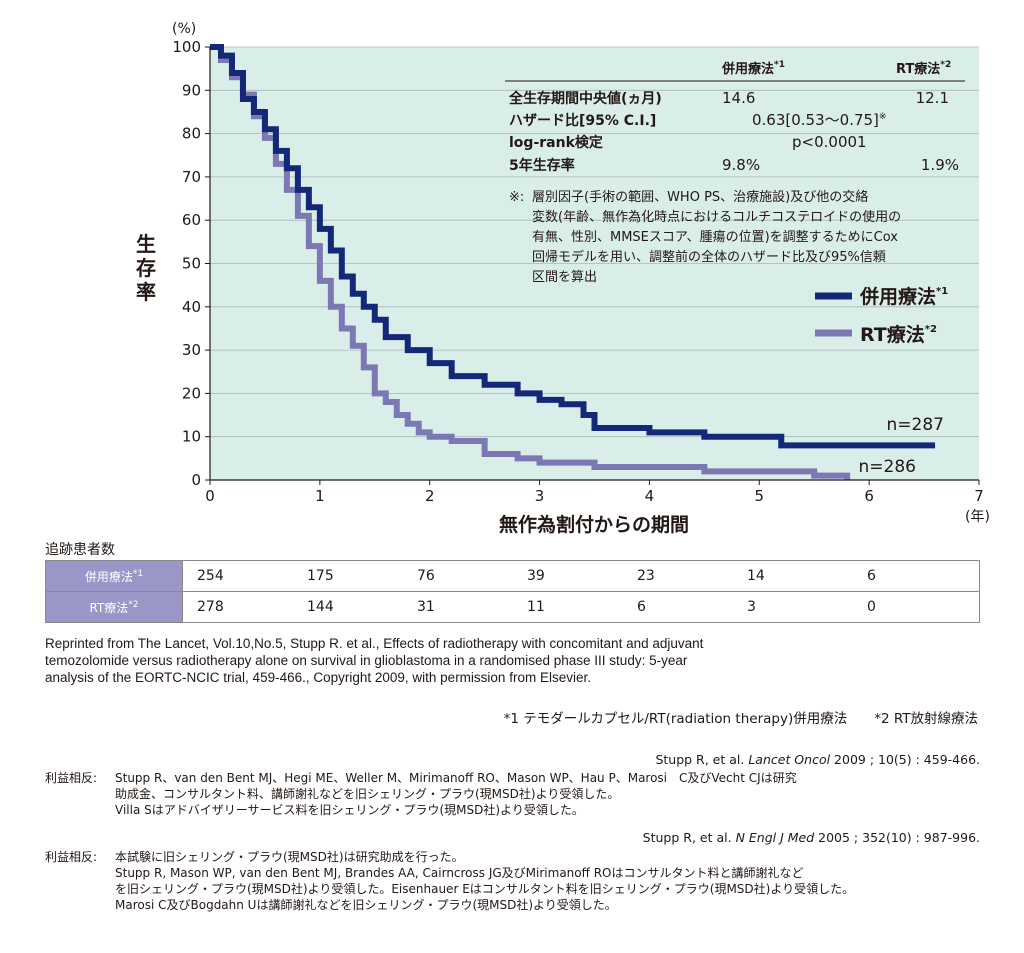 The height and width of the screenshot is (953, 1024). I want to click on legend-label-combo: 併用療法*1, so click(903, 296).